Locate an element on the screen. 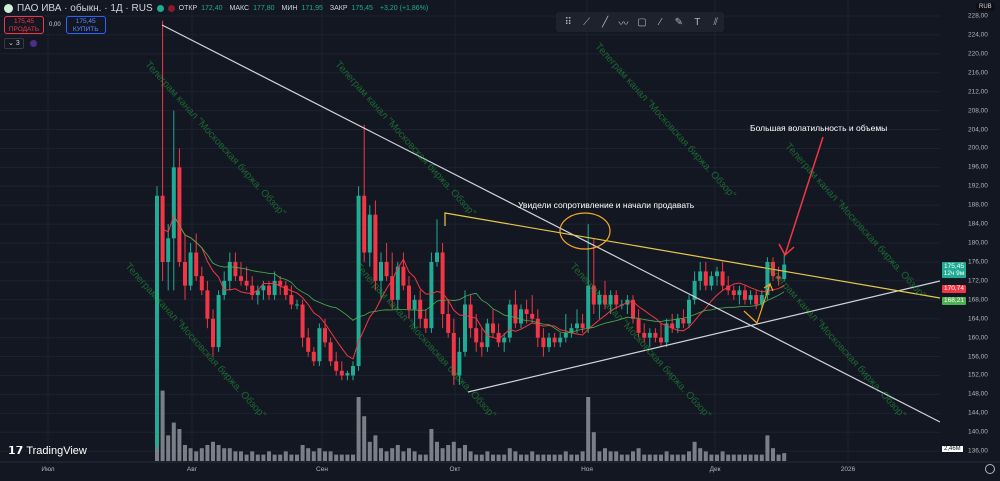 The image size is (1000, 481). indicators-row: ⌄ 3 is located at coordinates (20, 43).